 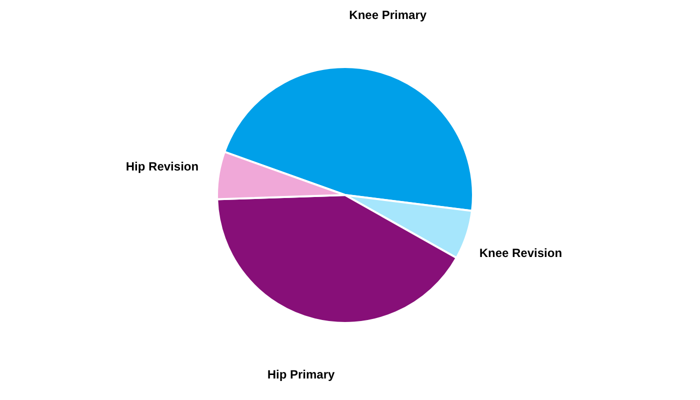 I want to click on slice-label: Hip Primary, so click(x=301, y=375).